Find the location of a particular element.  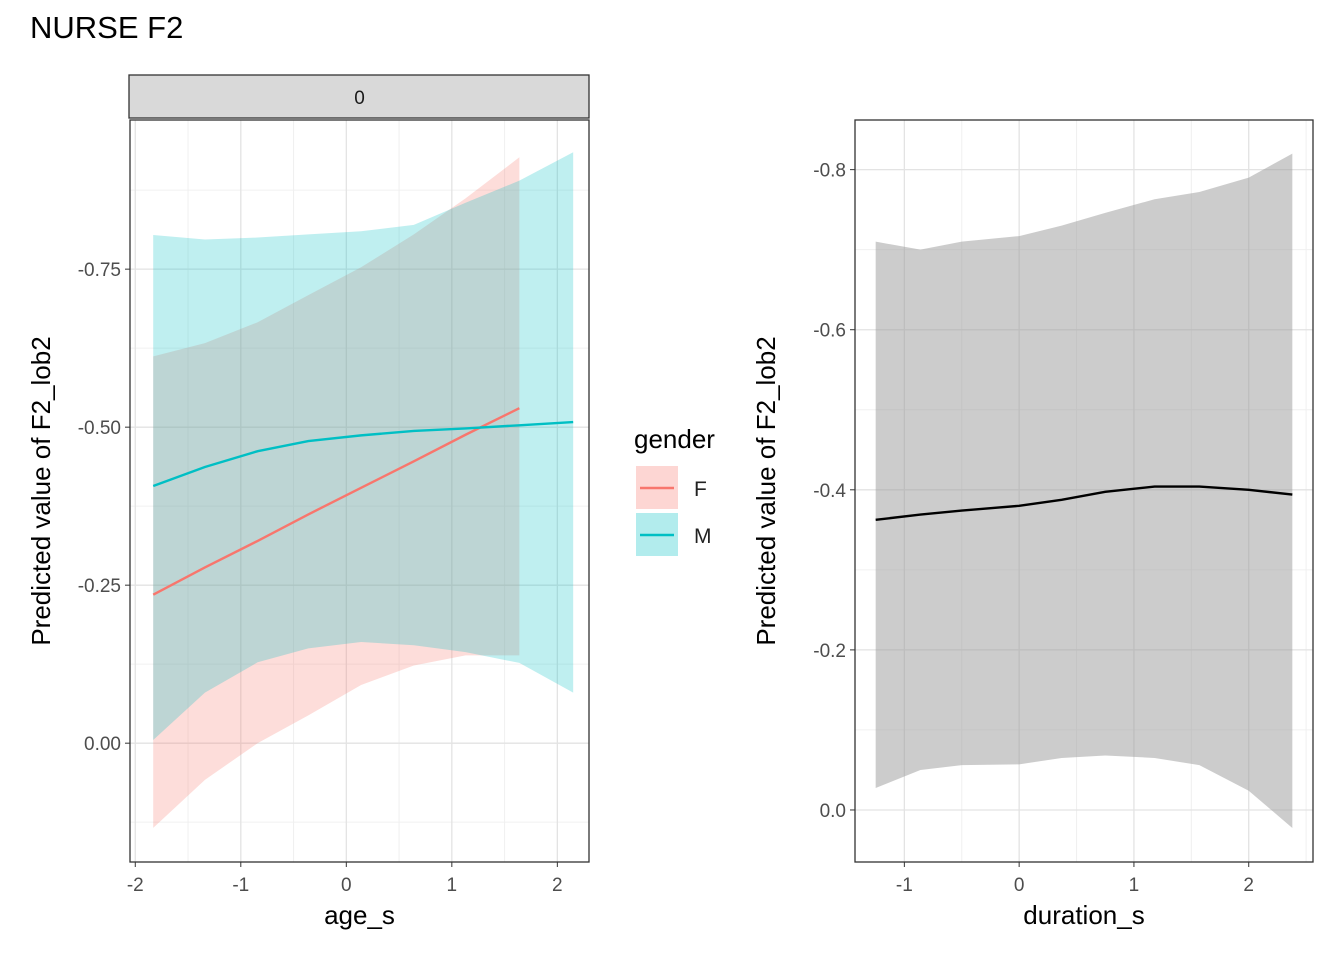

x-axis-label: duration_s is located at coordinates (1083, 915).